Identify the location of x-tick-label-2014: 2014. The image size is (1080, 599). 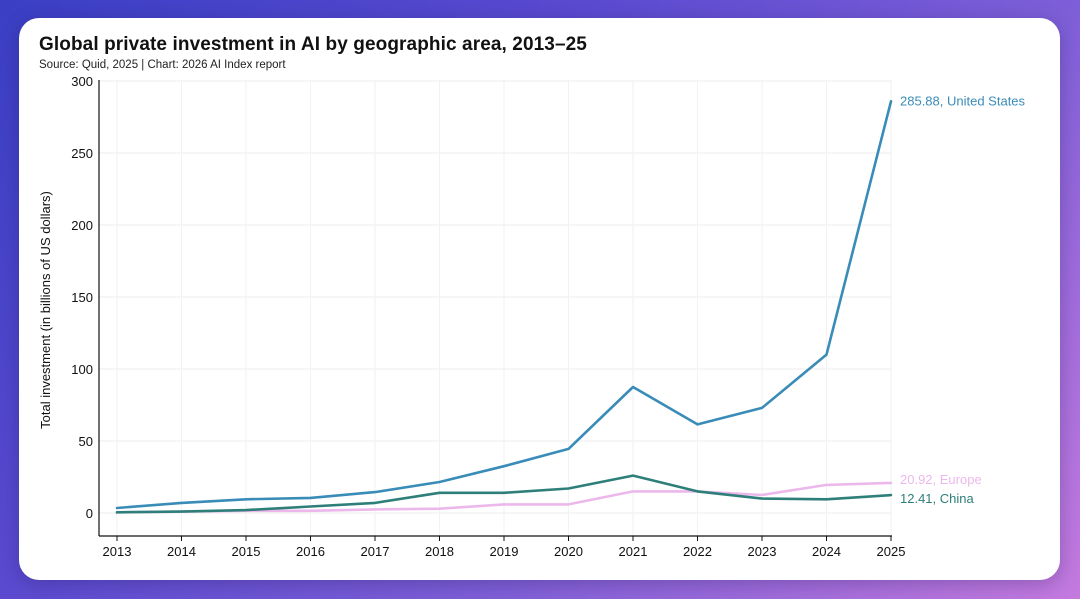
(181, 551).